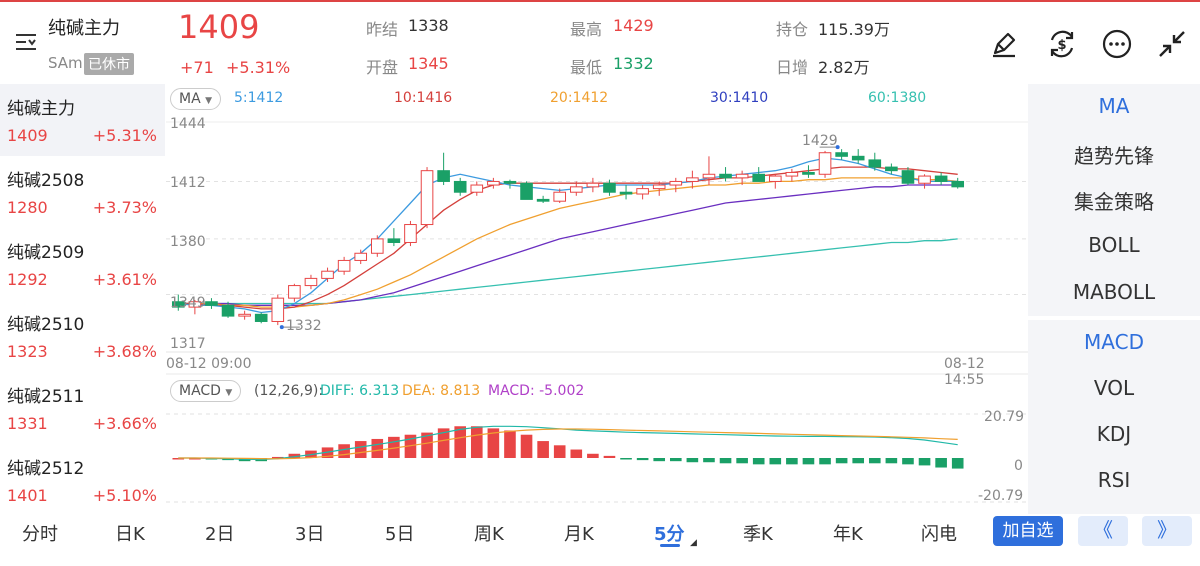 The height and width of the screenshot is (566, 1200). I want to click on indicator-kdj: KDJ, so click(1114, 434).